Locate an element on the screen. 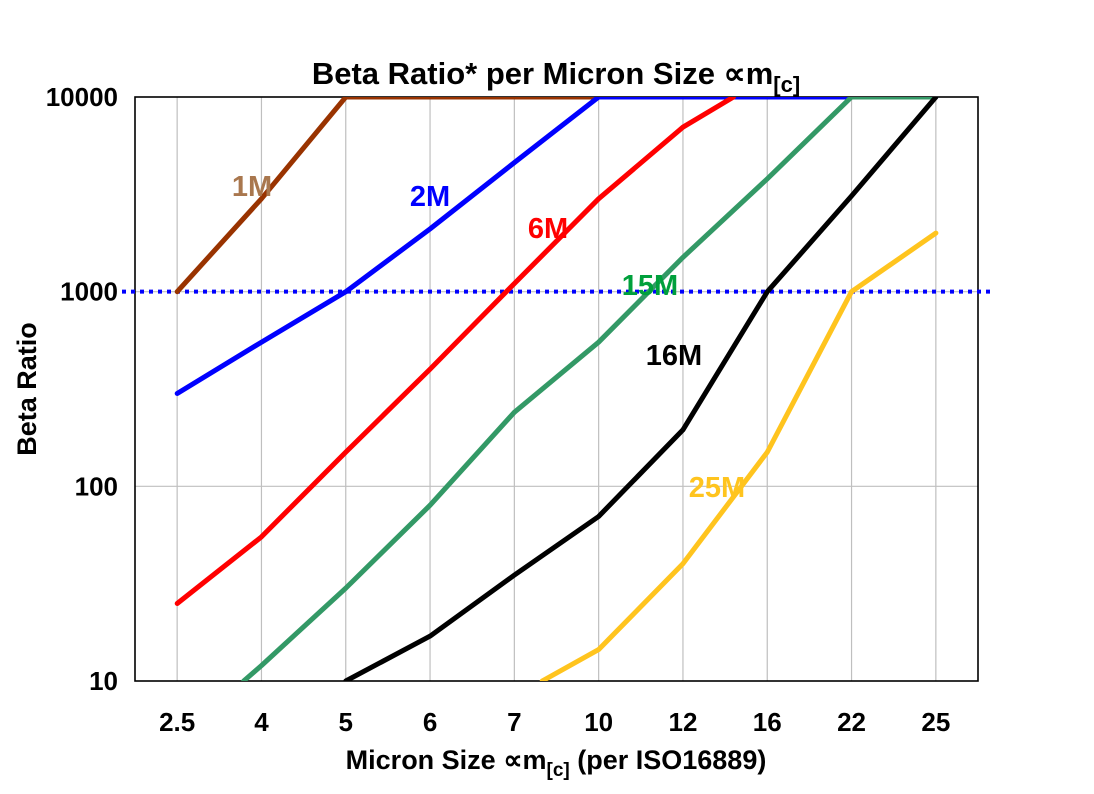  series-line-1M is located at coordinates (388, 196).